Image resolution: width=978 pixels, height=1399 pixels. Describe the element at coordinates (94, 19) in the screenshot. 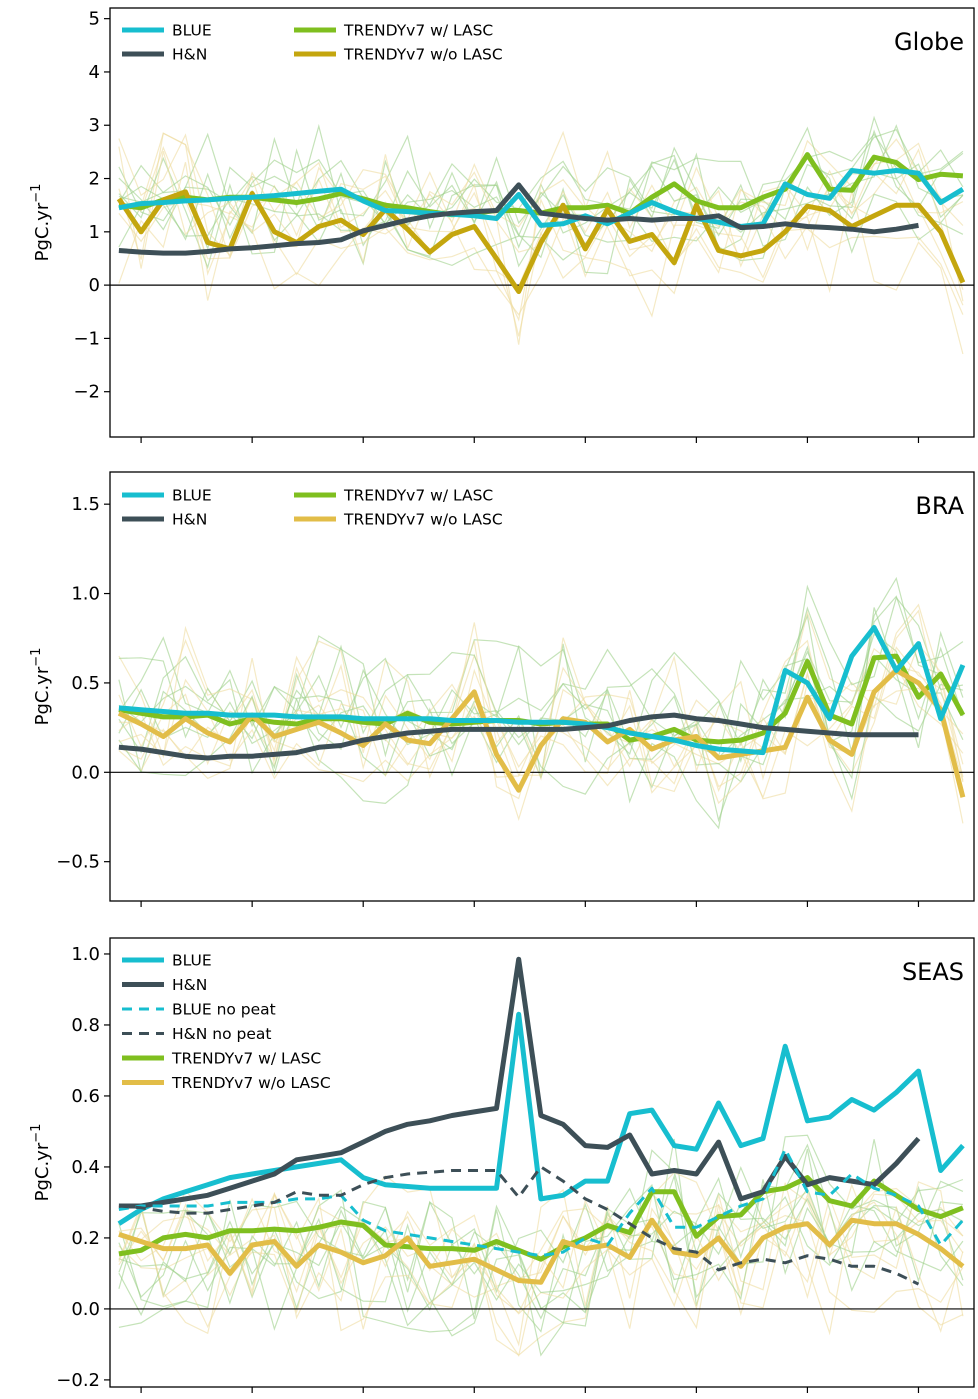

I see `y-tick-label: 5` at that location.